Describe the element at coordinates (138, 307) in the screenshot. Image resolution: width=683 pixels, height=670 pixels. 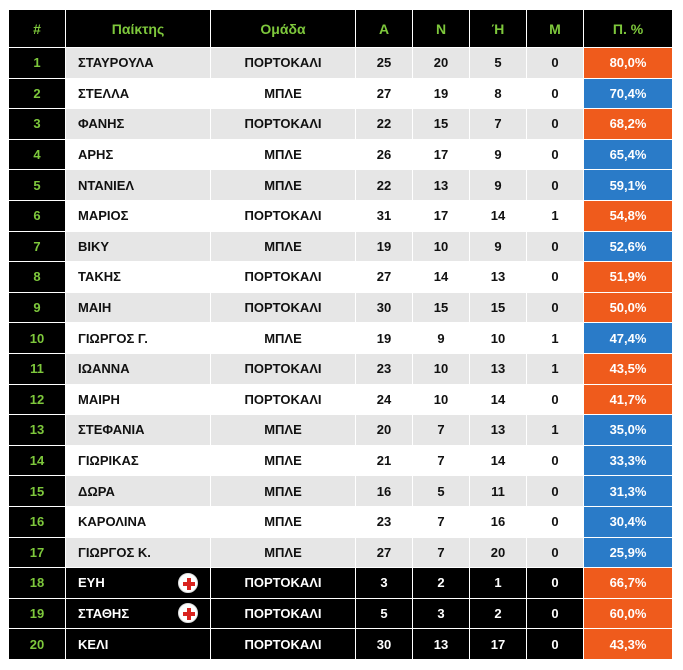
I see `player-name-cell: ΜΑΙΗ` at that location.